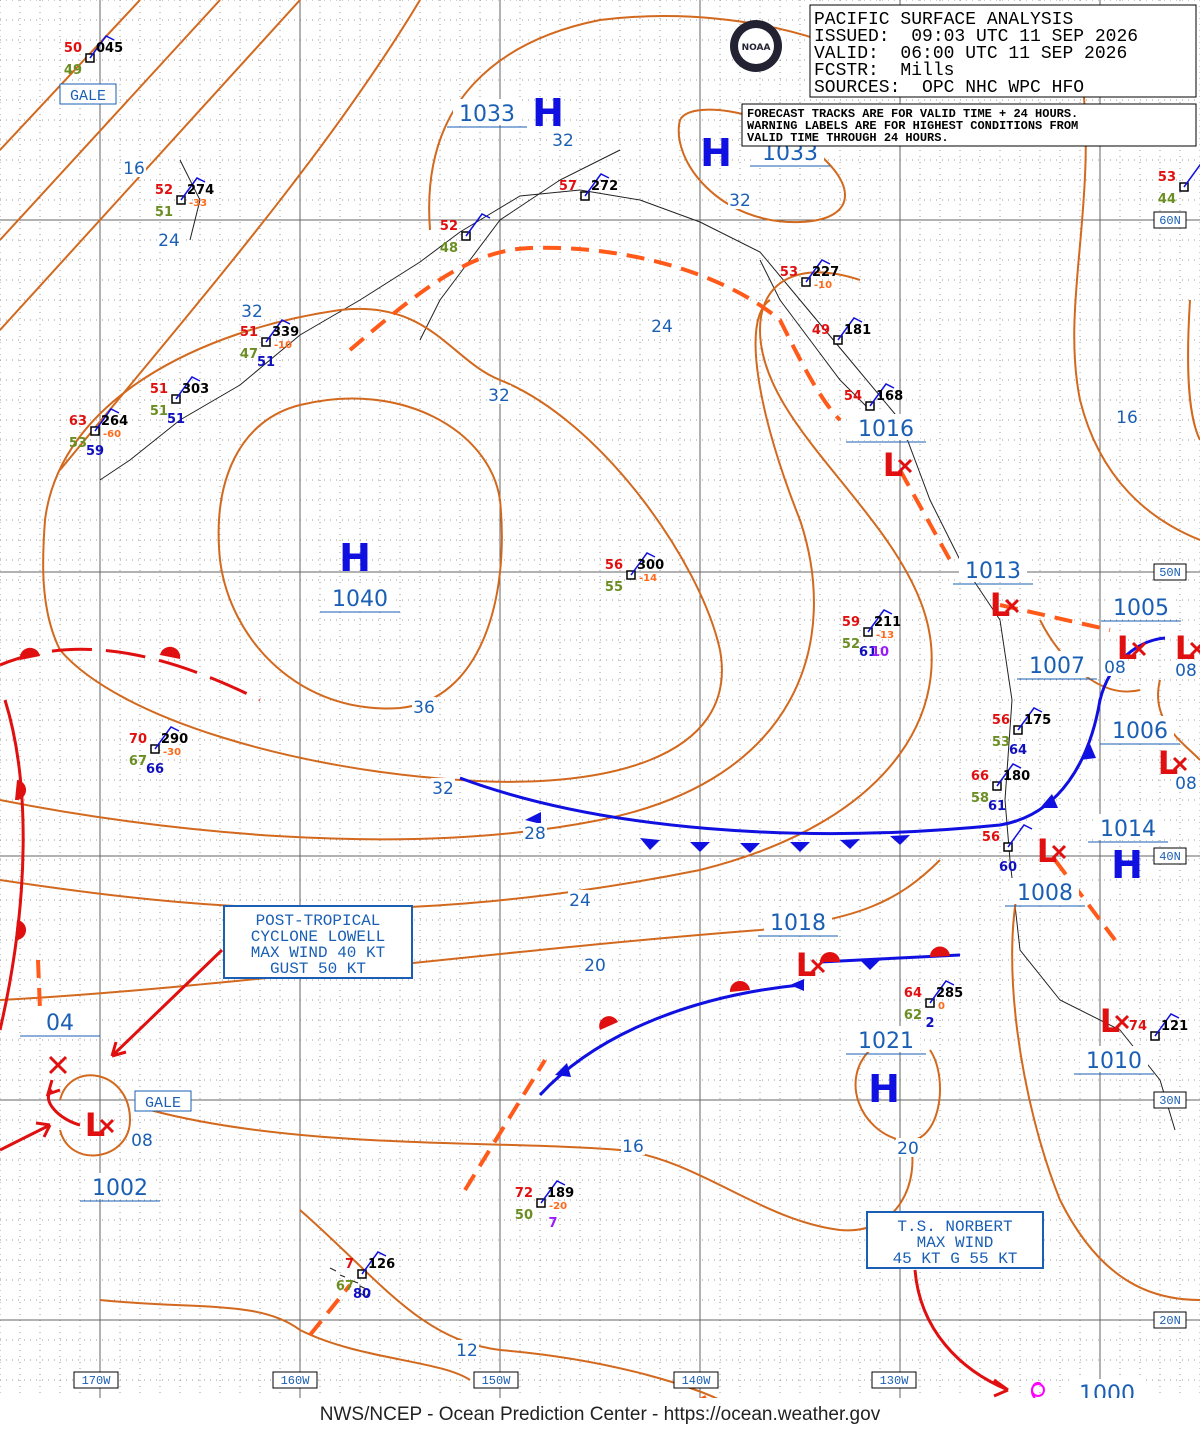  Describe the element at coordinates (467, 1351) in the screenshot. I see `isobar-label: 12` at that location.